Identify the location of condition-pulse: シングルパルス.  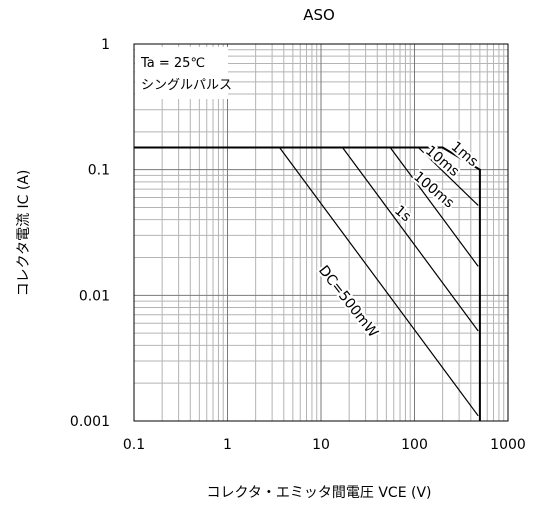
(186, 85).